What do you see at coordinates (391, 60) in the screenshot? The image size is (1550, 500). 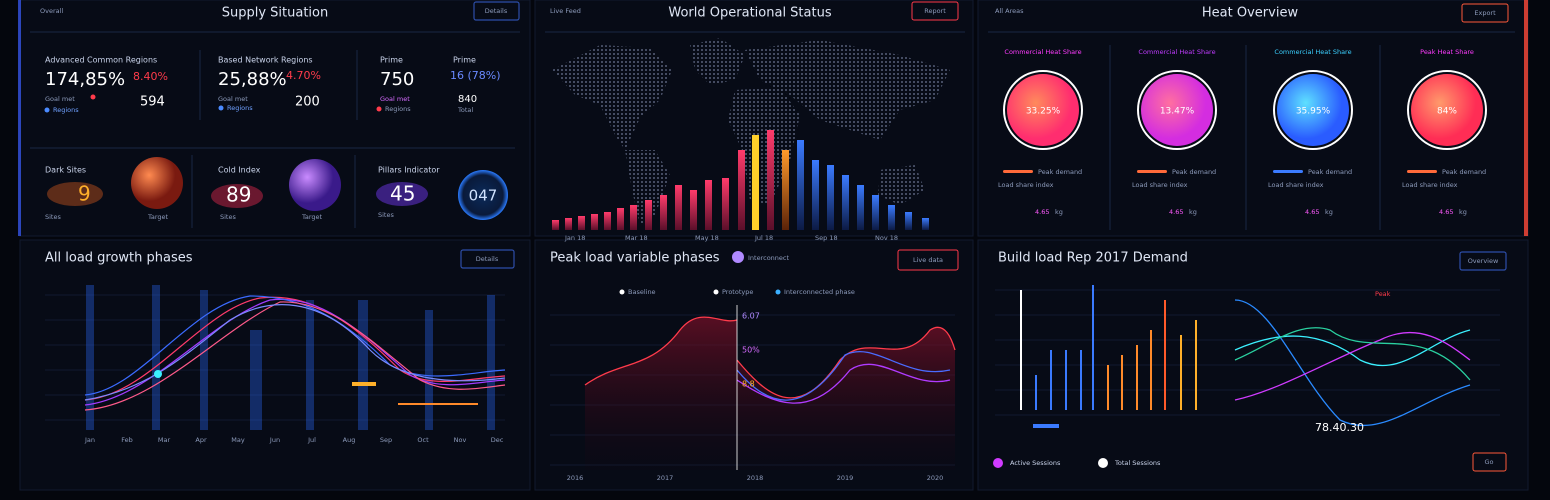 I see `kpi-label: Prime` at bounding box center [391, 60].